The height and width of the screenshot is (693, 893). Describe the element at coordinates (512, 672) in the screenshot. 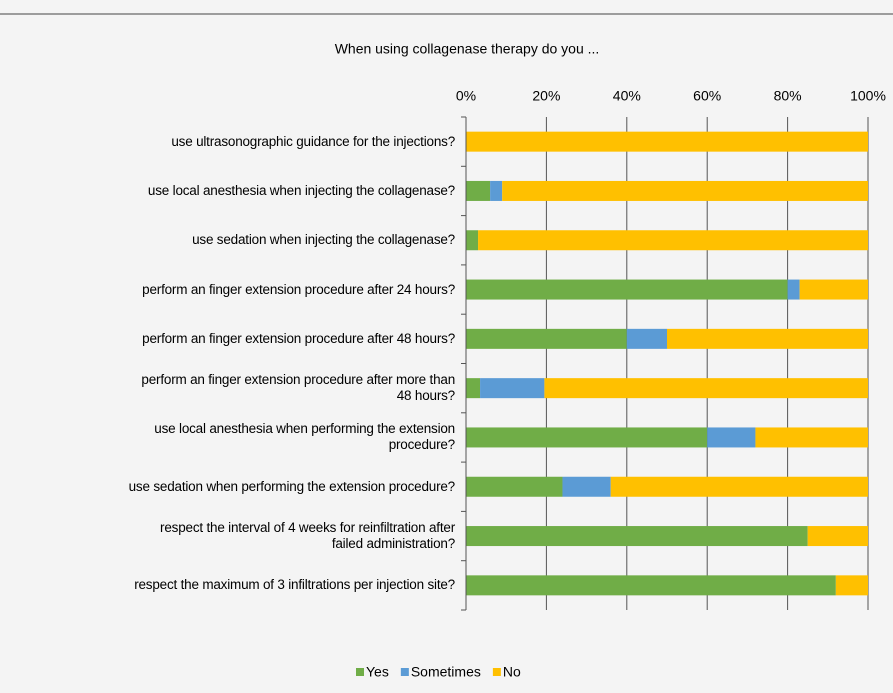

I see `legend-label: No` at that location.